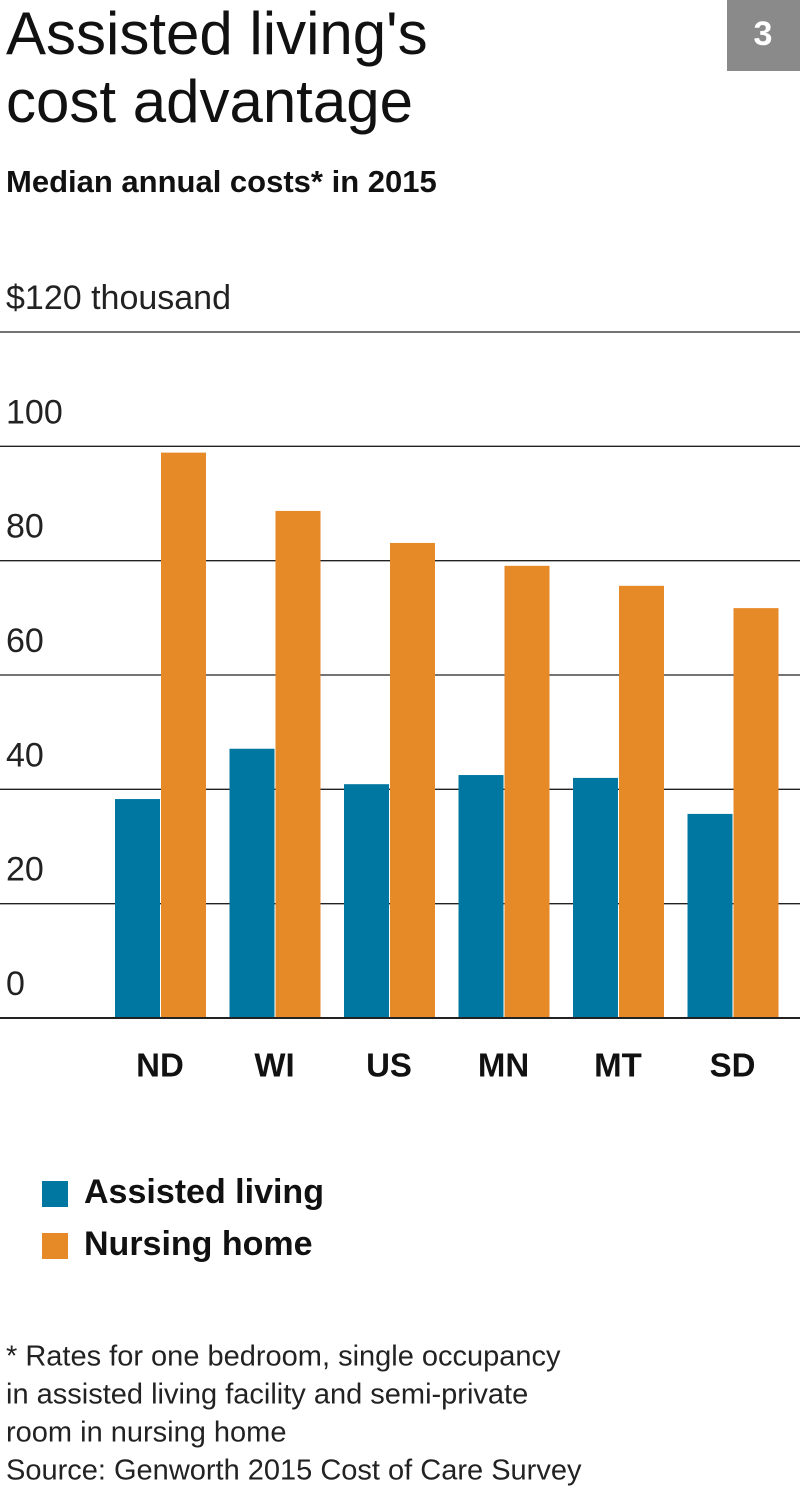 The image size is (800, 1500). I want to click on x-tick-label: MT, so click(618, 1065).